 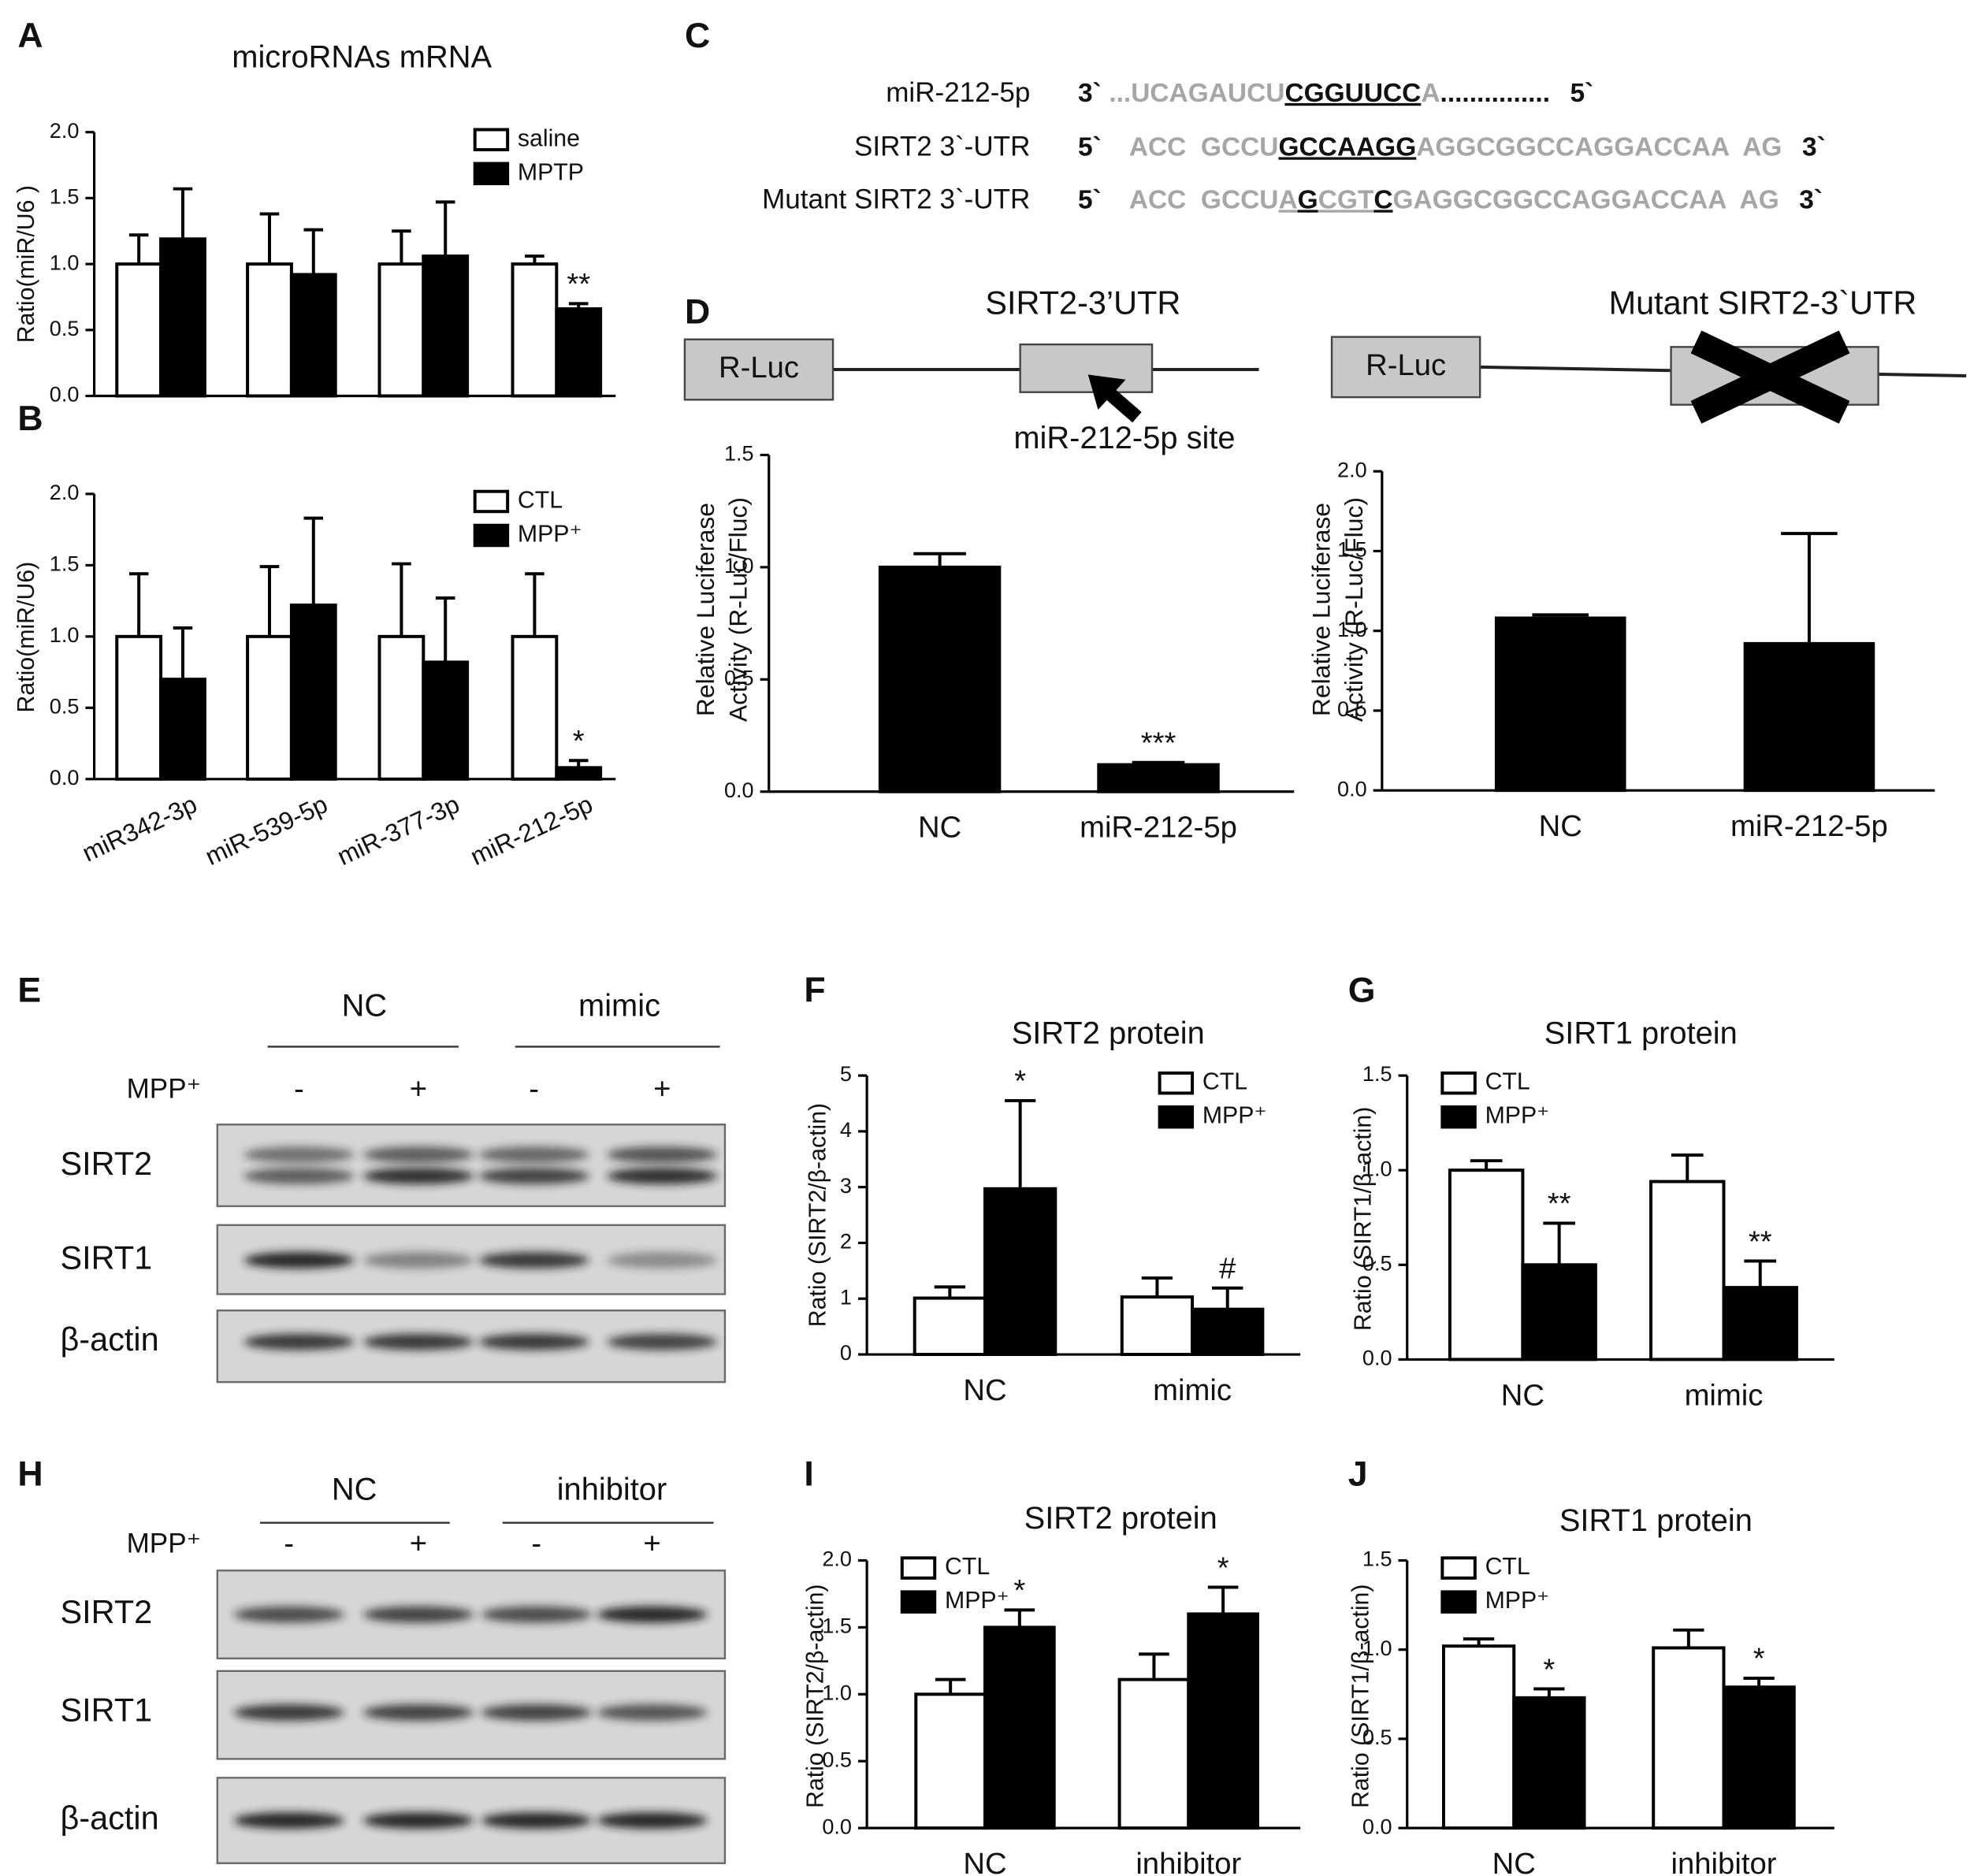 What do you see at coordinates (1522, 1395) in the screenshot?
I see `x-tick-label: NC` at bounding box center [1522, 1395].